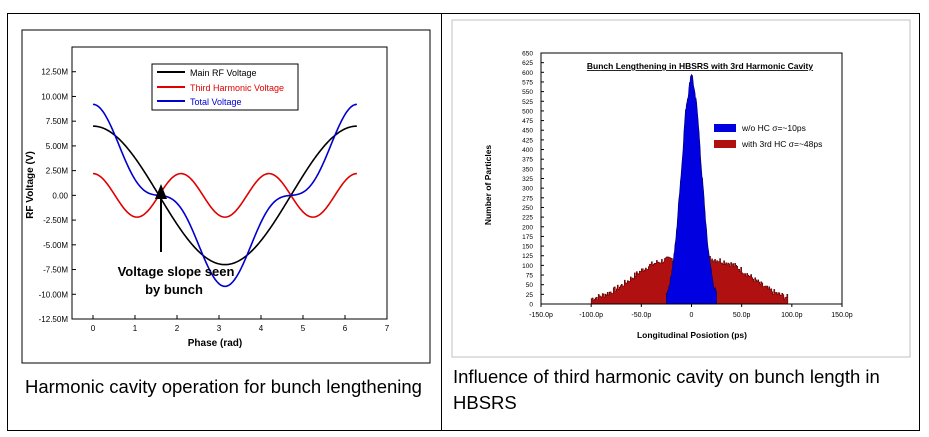 The width and height of the screenshot is (929, 437). I want to click on right-y-tick-label: 50, so click(530, 285).